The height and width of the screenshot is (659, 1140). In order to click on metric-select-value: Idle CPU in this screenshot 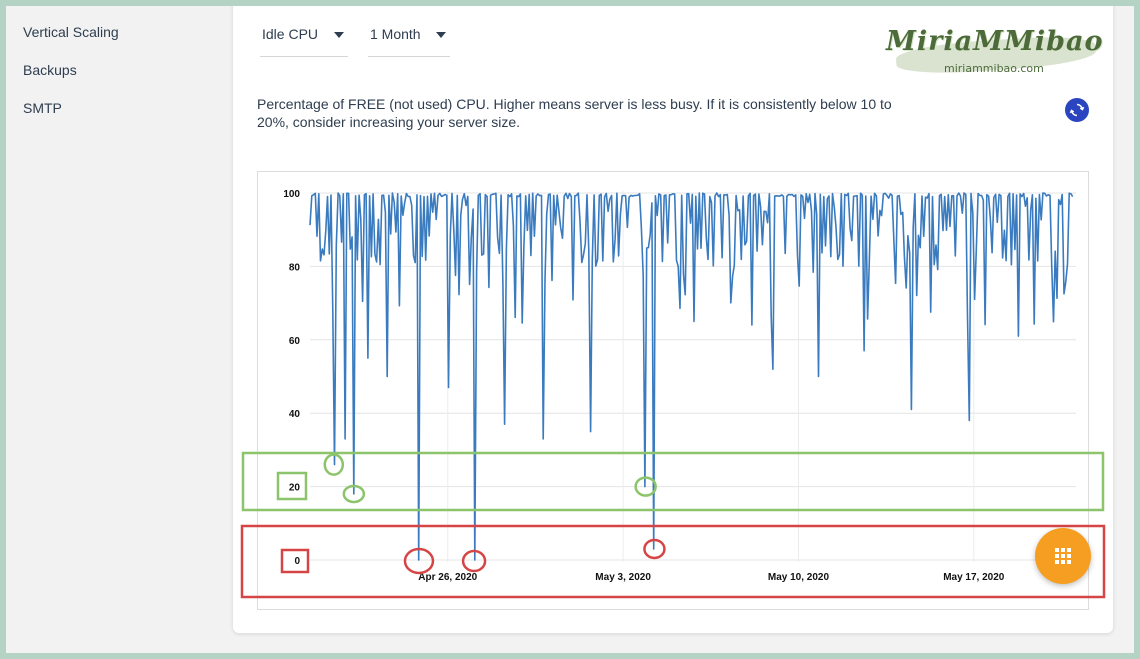, I will do `click(290, 34)`.